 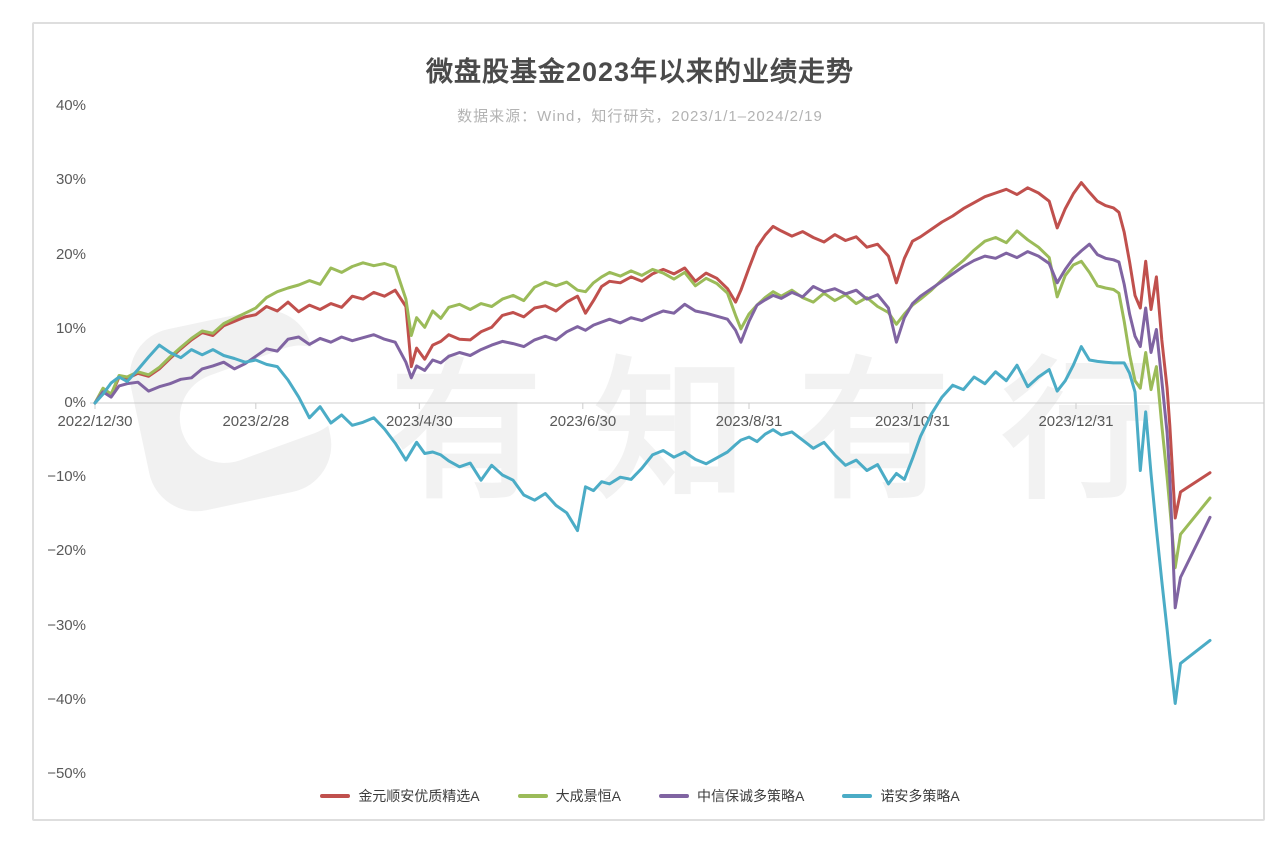 I want to click on legend-item-2: 中信保诚多策略A, so click(x=731, y=796).